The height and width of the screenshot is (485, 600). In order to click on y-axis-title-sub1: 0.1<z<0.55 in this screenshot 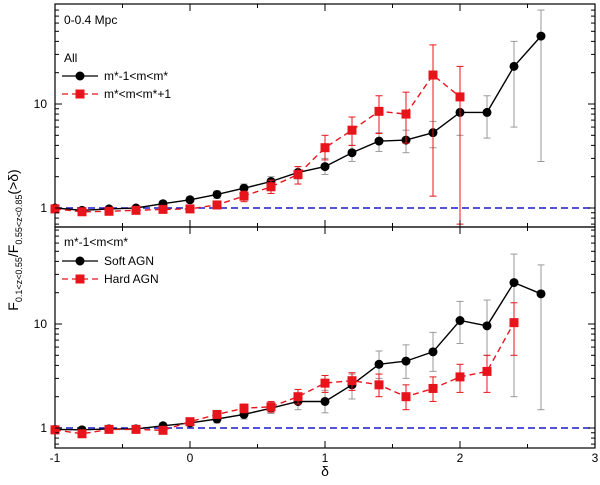, I will do `click(19, 279)`.